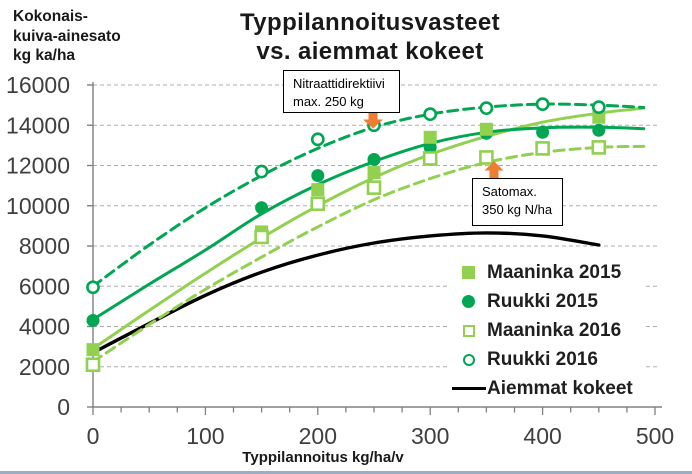 The height and width of the screenshot is (474, 692). What do you see at coordinates (554, 330) in the screenshot?
I see `legend-label: Maaninka 2016` at bounding box center [554, 330].